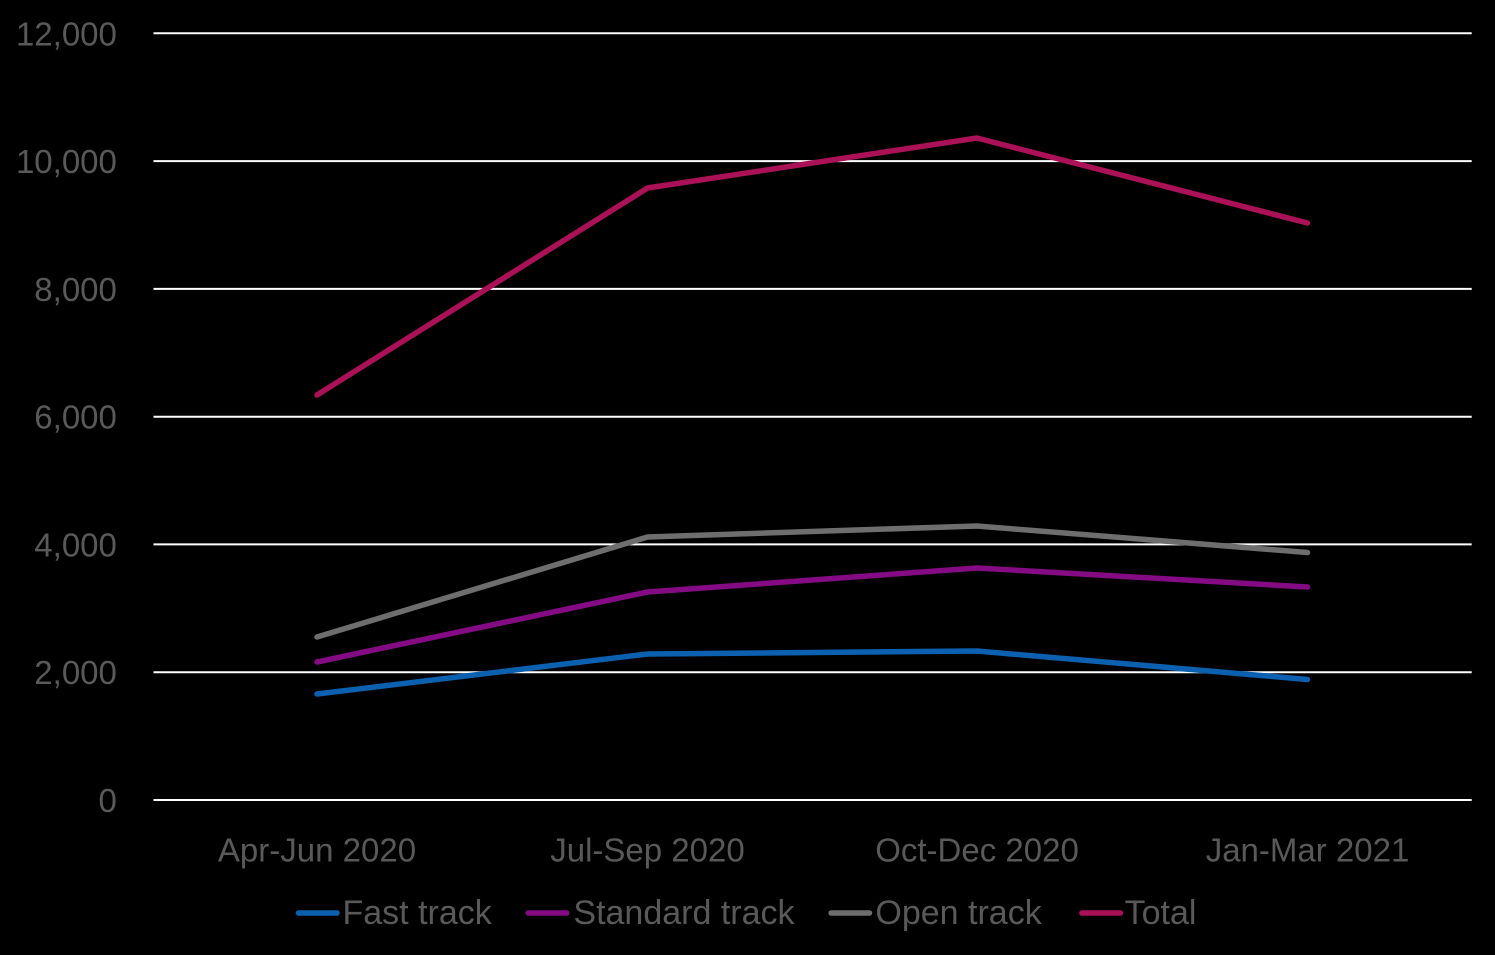 The image size is (1495, 955). What do you see at coordinates (317, 850) in the screenshot?
I see `svg-text: Apr-Jun 2020` at bounding box center [317, 850].